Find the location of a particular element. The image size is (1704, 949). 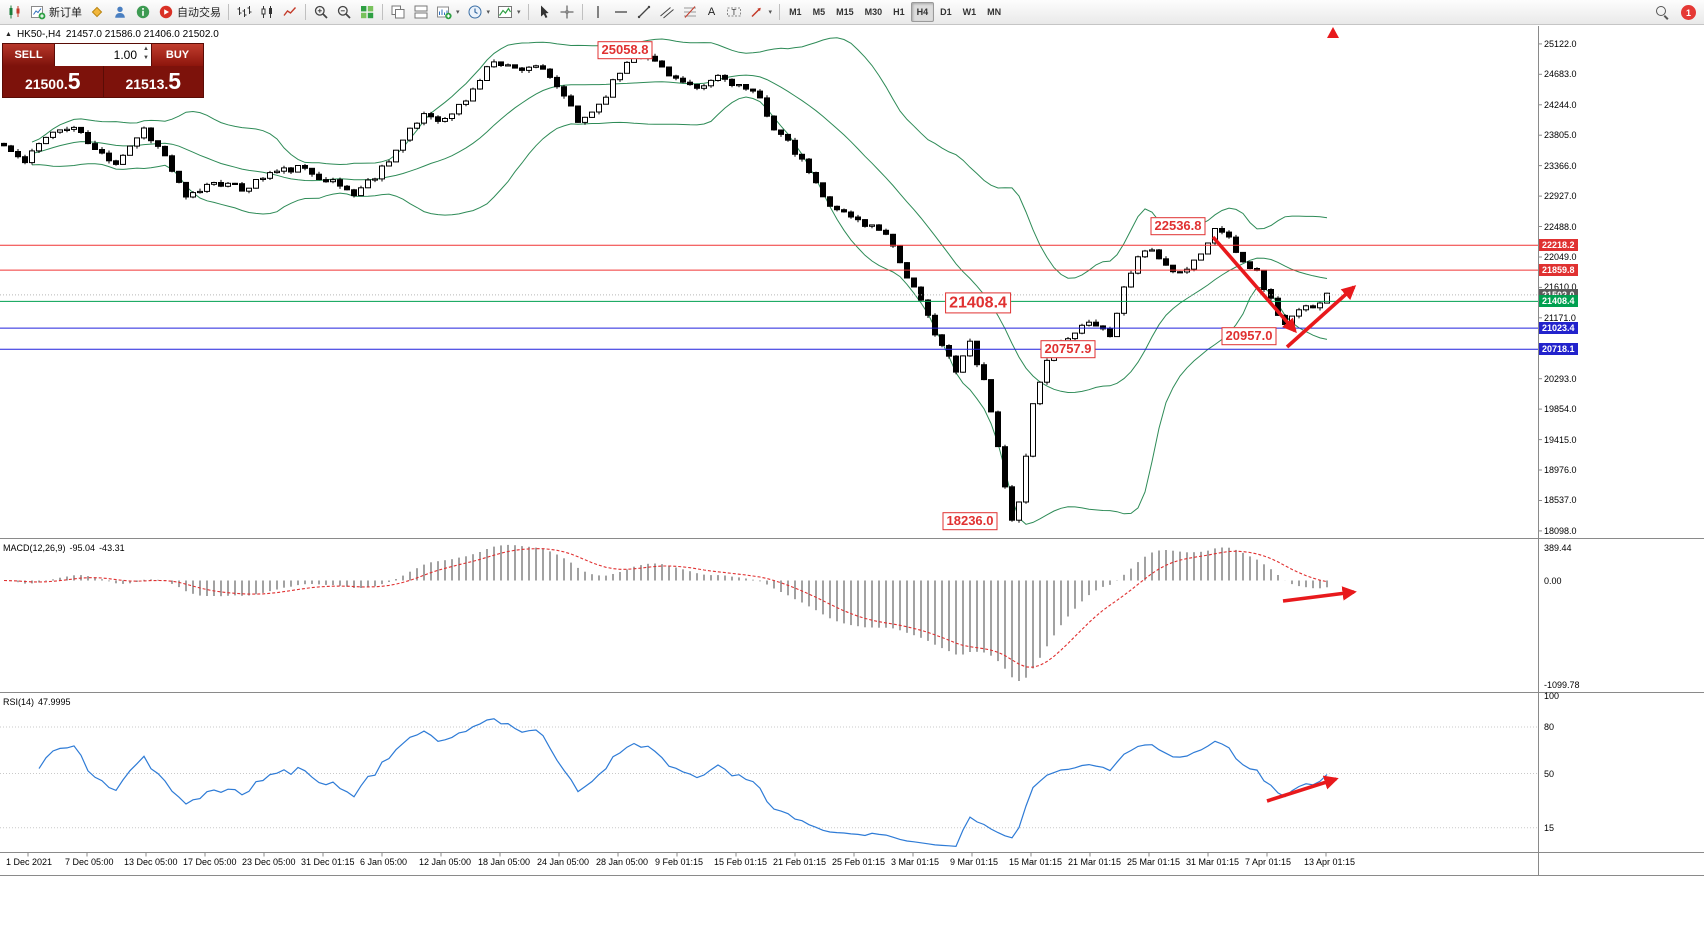

time-axis-label: 1 Dec 2021 is located at coordinates (29, 862).